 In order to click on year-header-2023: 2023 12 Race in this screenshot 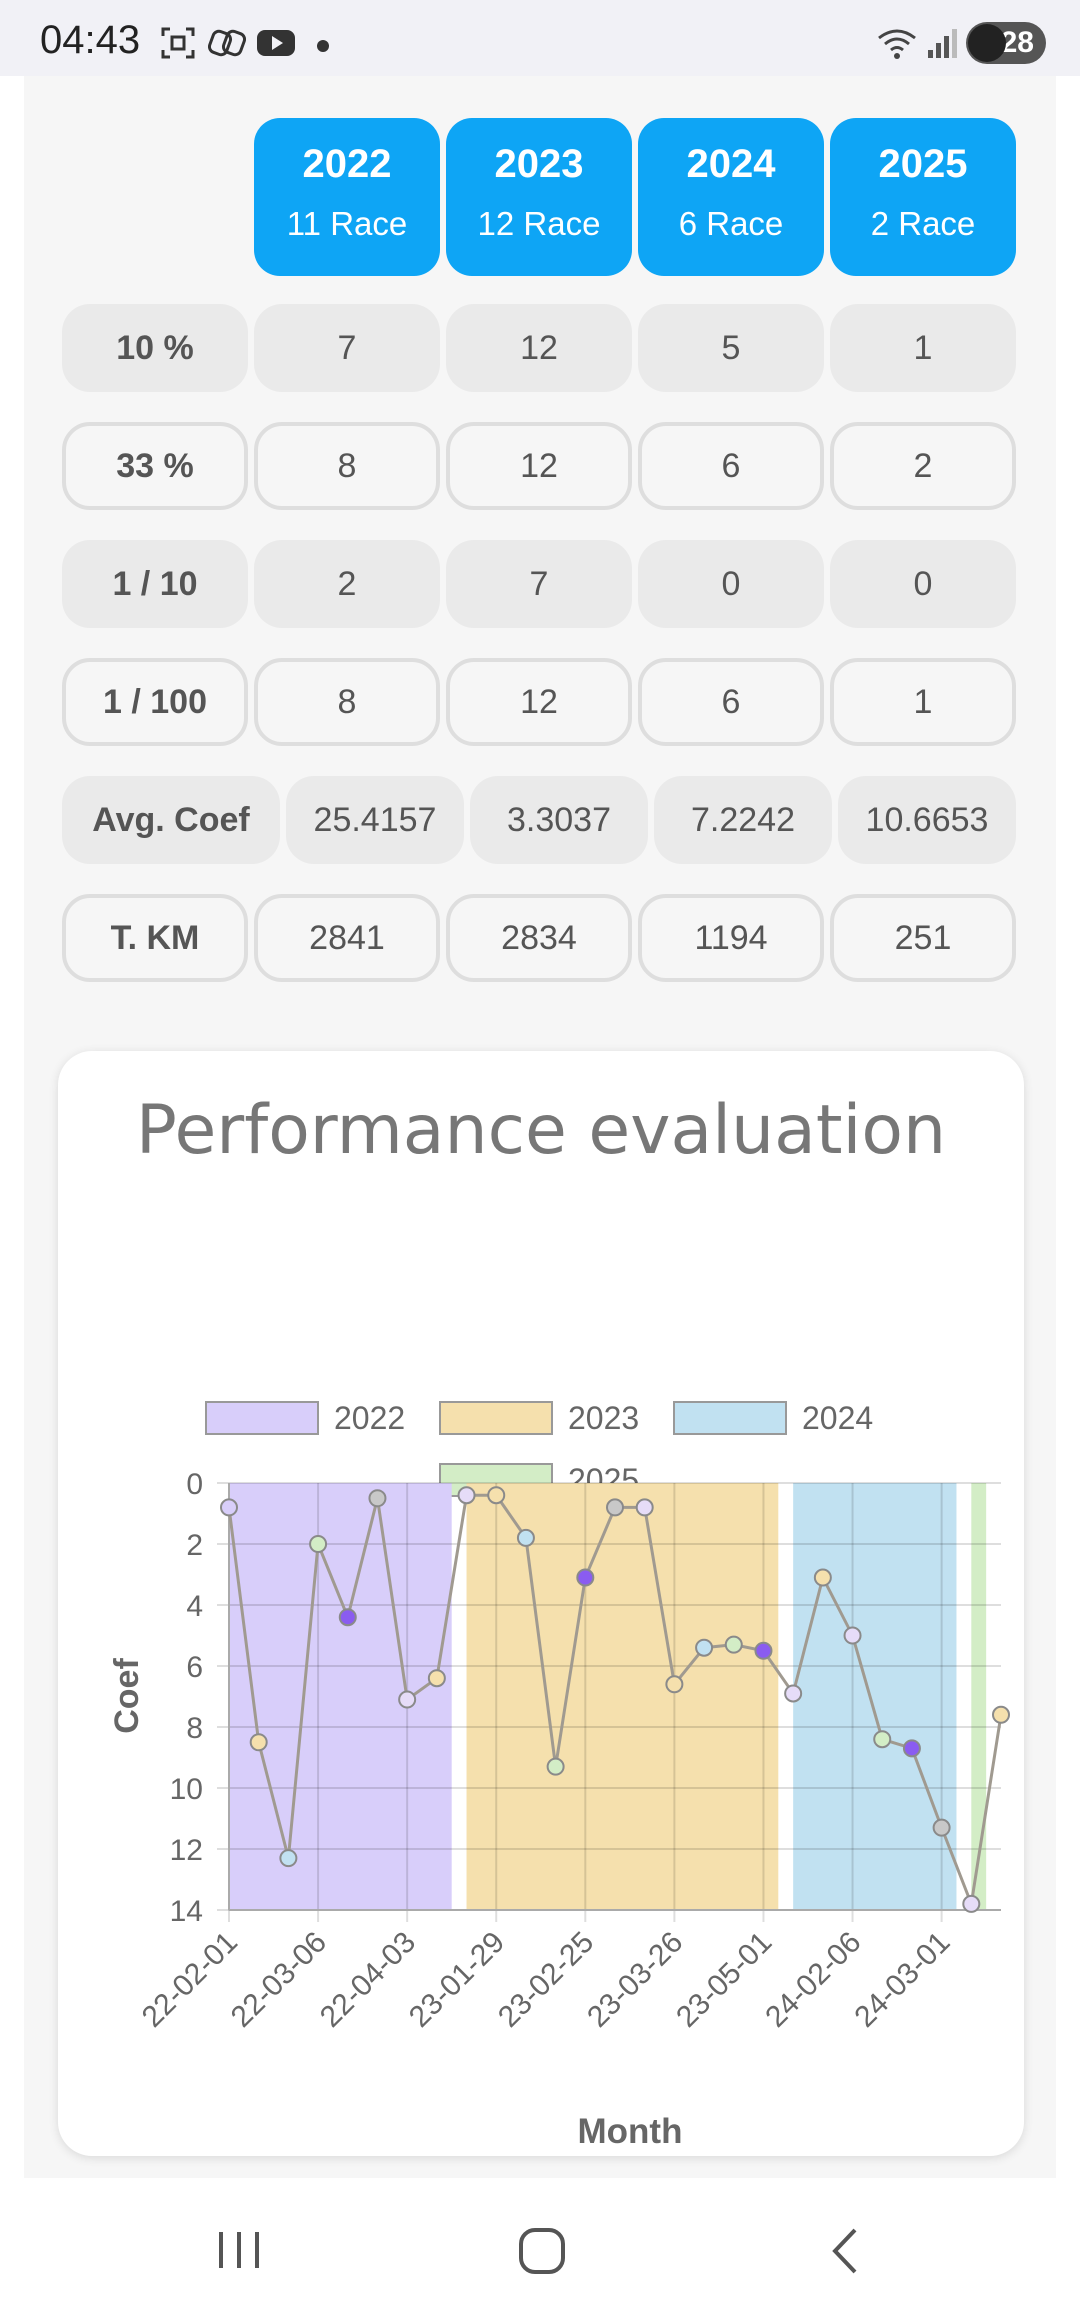, I will do `click(539, 197)`.